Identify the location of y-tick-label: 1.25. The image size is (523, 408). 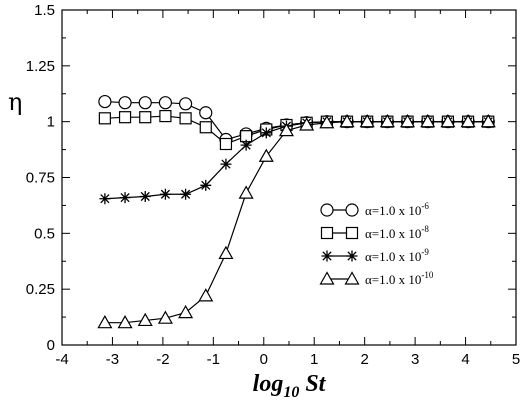
(40, 66).